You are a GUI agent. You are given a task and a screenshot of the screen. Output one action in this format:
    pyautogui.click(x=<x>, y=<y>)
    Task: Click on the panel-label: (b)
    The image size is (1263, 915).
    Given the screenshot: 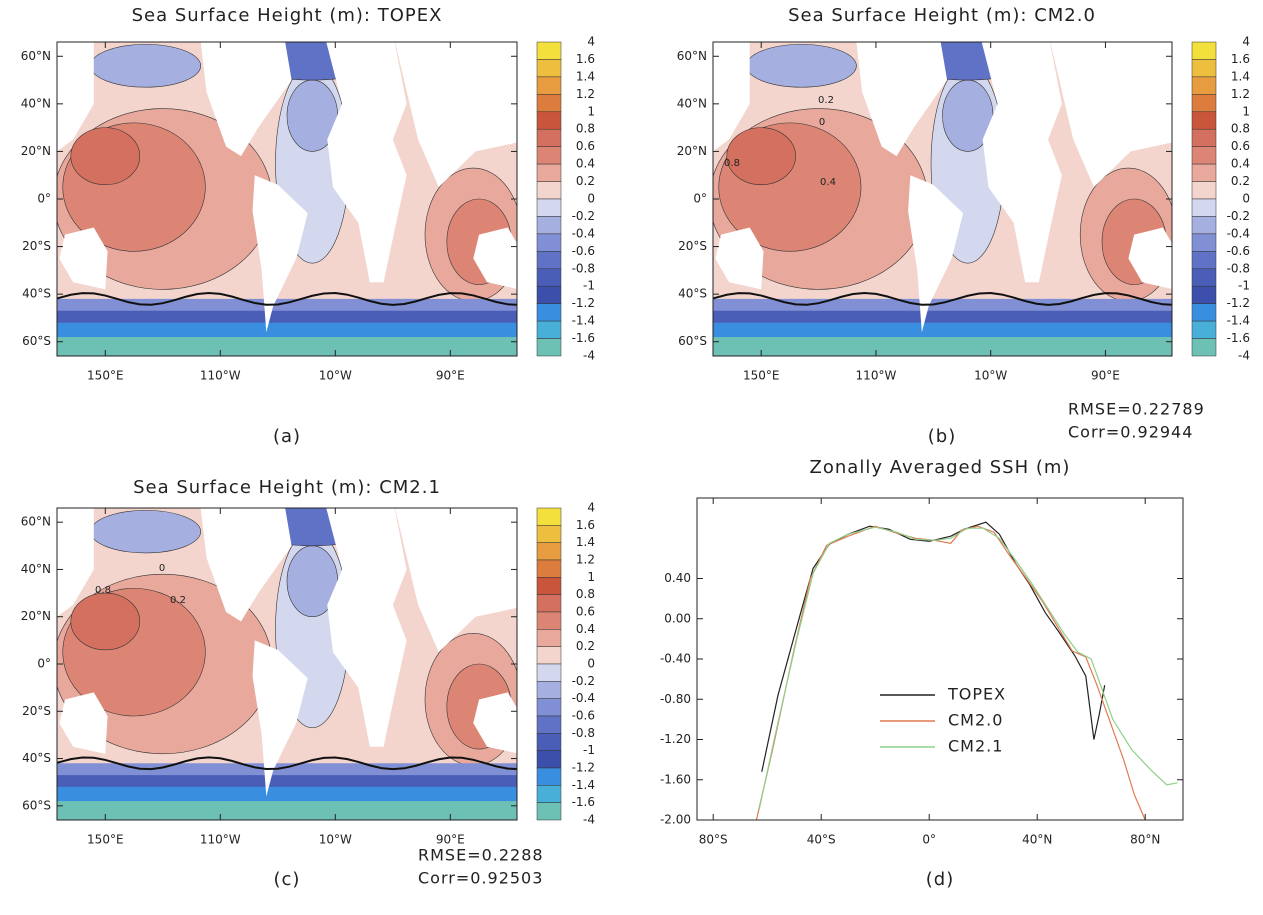 What is the action you would take?
    pyautogui.click(x=942, y=436)
    